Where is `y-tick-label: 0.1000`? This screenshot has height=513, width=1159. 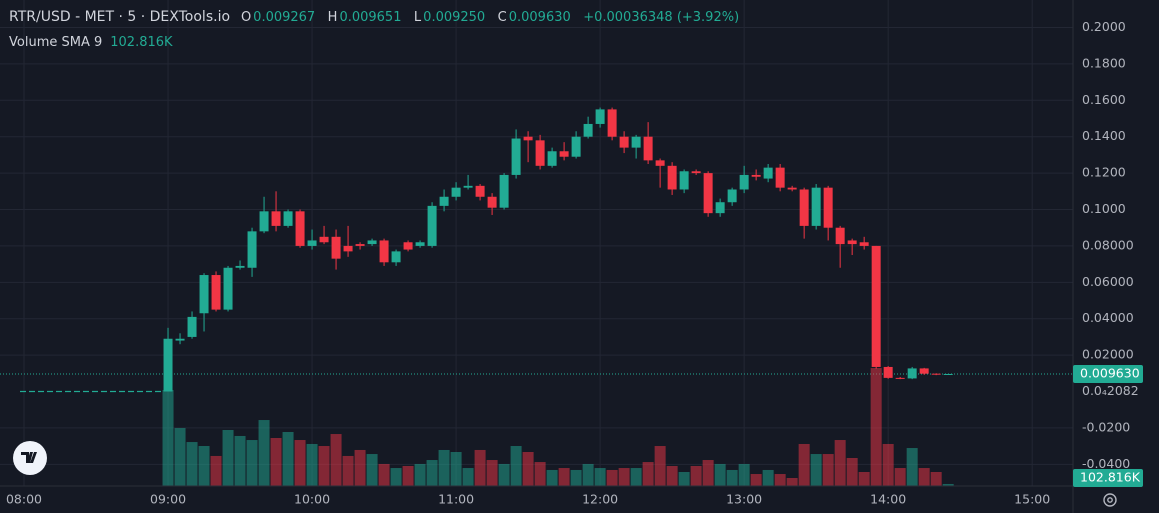 y-tick-label: 0.1000 is located at coordinates (1104, 208).